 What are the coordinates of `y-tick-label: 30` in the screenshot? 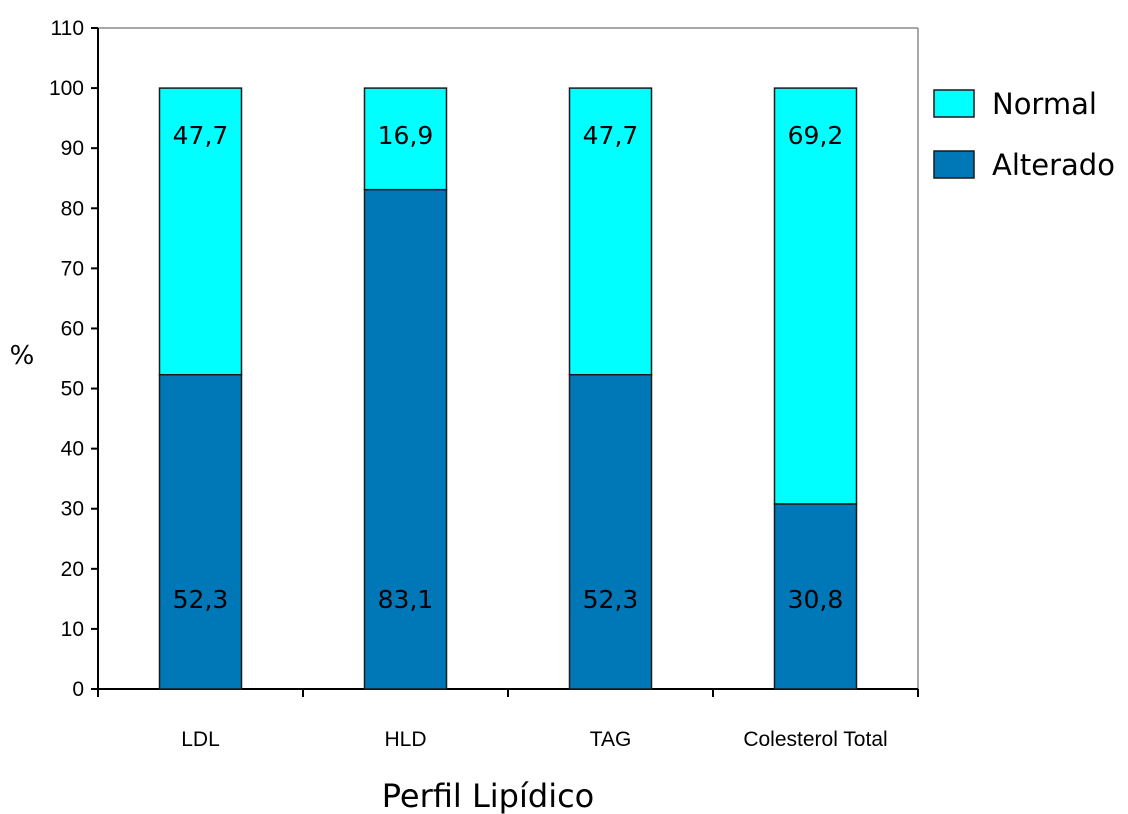 It's located at (72, 509).